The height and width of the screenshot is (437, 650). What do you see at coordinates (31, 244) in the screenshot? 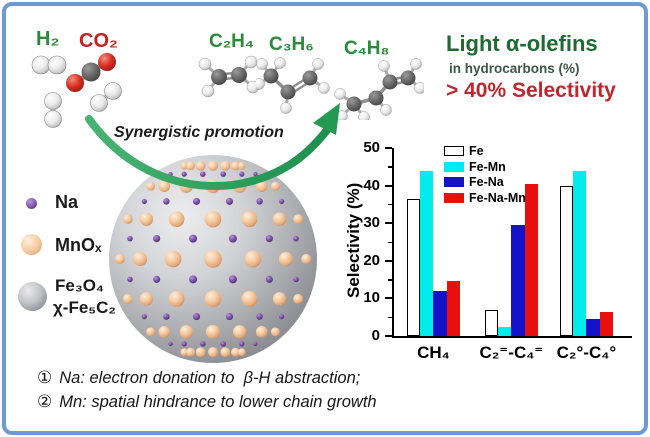
I see `mnox-legend-dot` at bounding box center [31, 244].